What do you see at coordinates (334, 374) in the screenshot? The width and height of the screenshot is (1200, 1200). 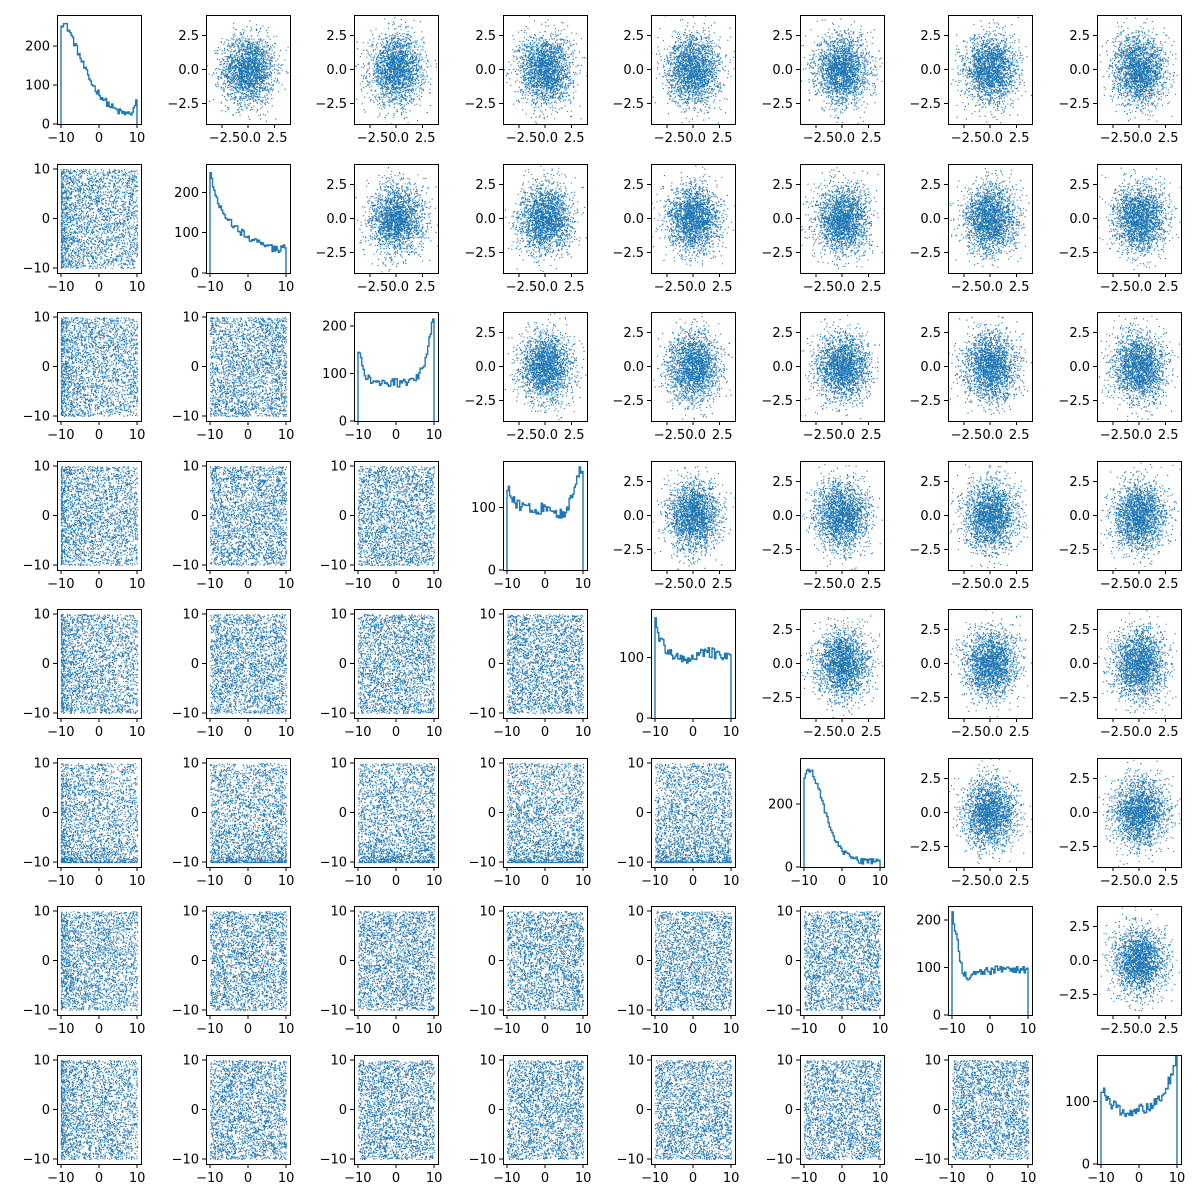 I see `y-tick-label: 100` at bounding box center [334, 374].